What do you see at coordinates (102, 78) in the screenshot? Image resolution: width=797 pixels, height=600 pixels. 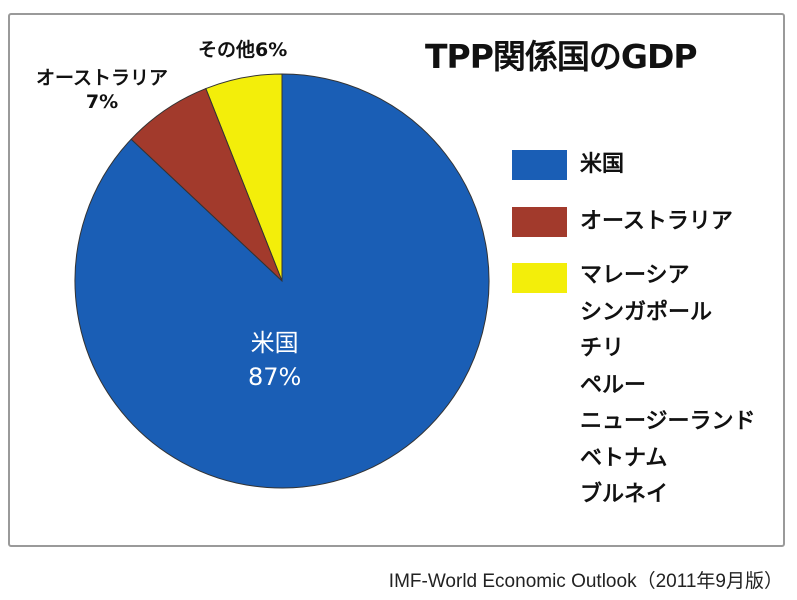 I see `slice-label-australia-name: オーストラリア` at bounding box center [102, 78].